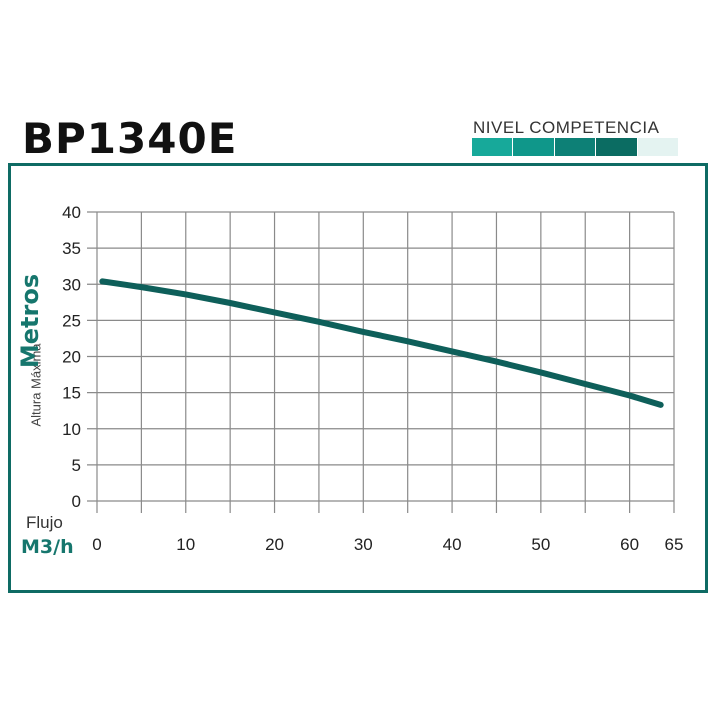 This screenshot has height=720, width=720. Describe the element at coordinates (71, 320) in the screenshot. I see `y-tick-label: 25` at that location.